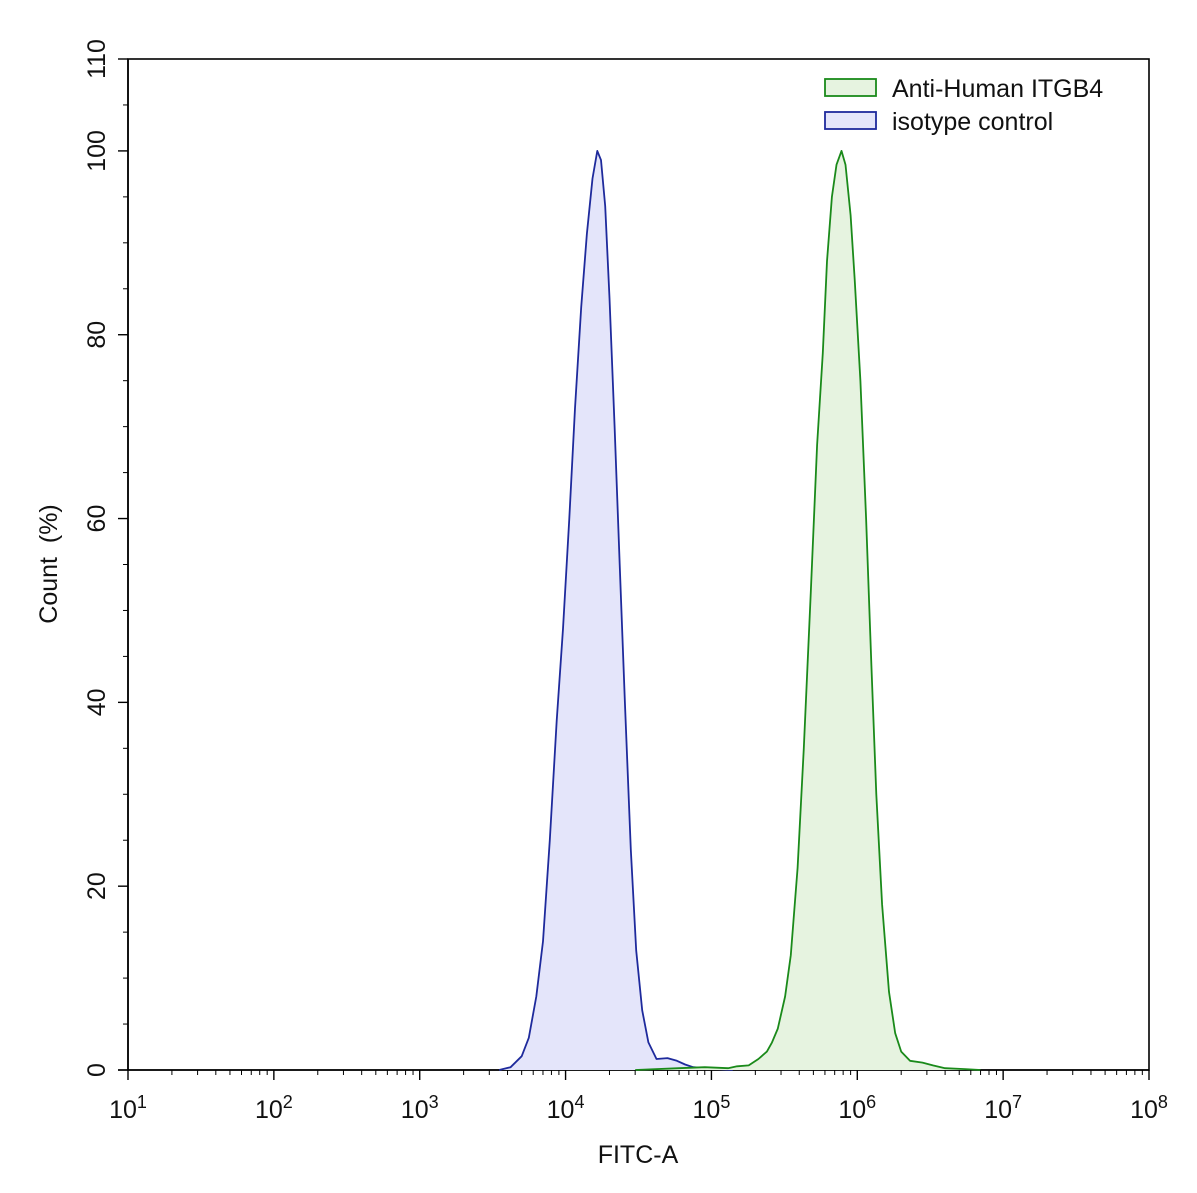 This screenshot has width=1197, height=1193. Describe the element at coordinates (857, 1108) in the screenshot. I see `x-tick-label: 10⁶` at that location.